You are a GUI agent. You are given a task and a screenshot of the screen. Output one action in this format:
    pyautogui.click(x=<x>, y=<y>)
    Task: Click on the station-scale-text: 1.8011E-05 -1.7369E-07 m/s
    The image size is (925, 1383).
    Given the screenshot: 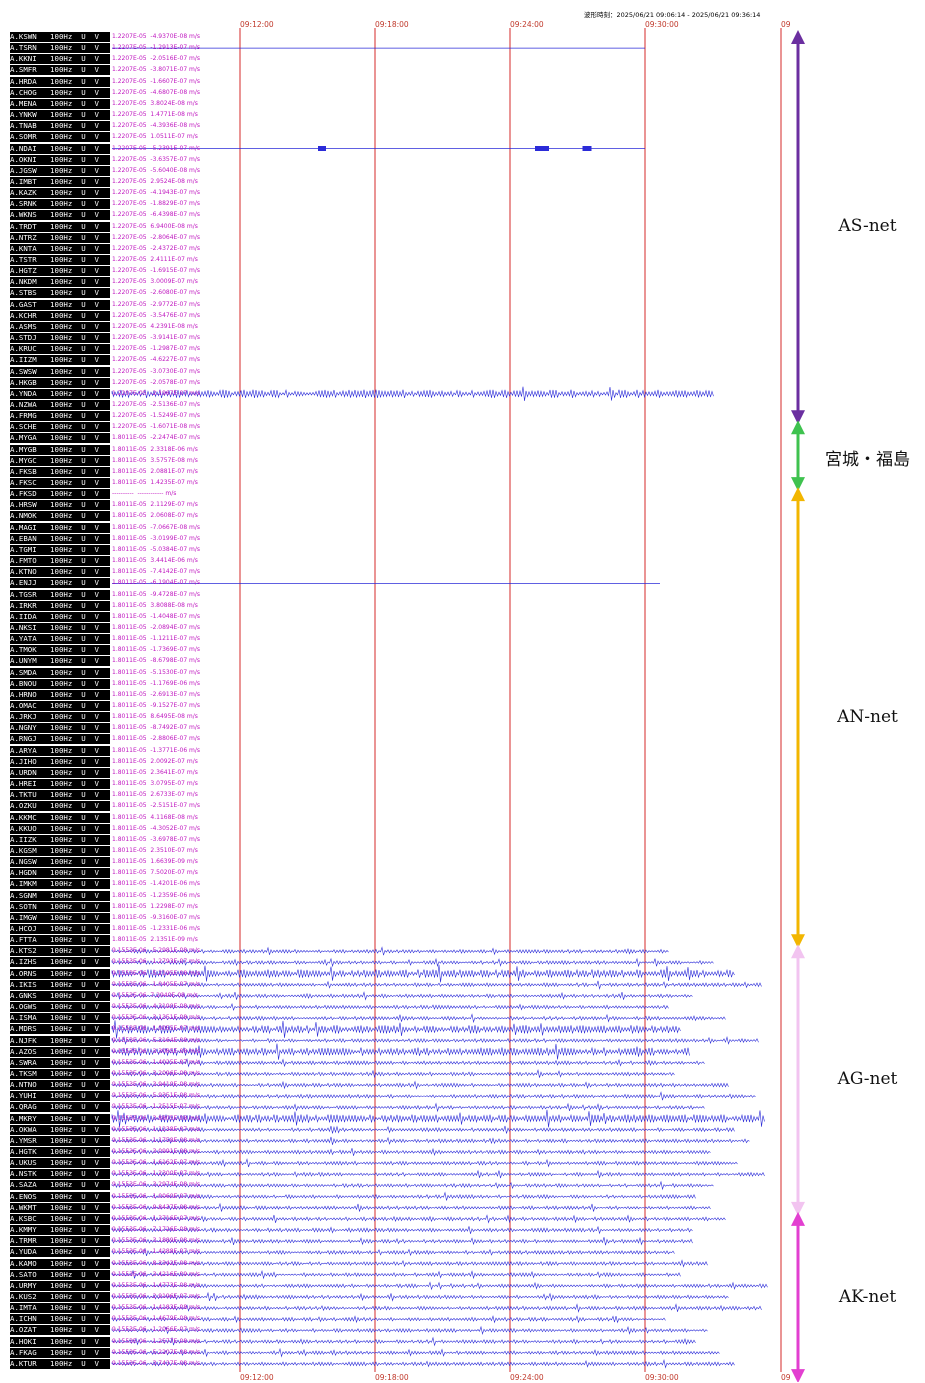 What is the action you would take?
    pyautogui.click(x=156, y=650)
    